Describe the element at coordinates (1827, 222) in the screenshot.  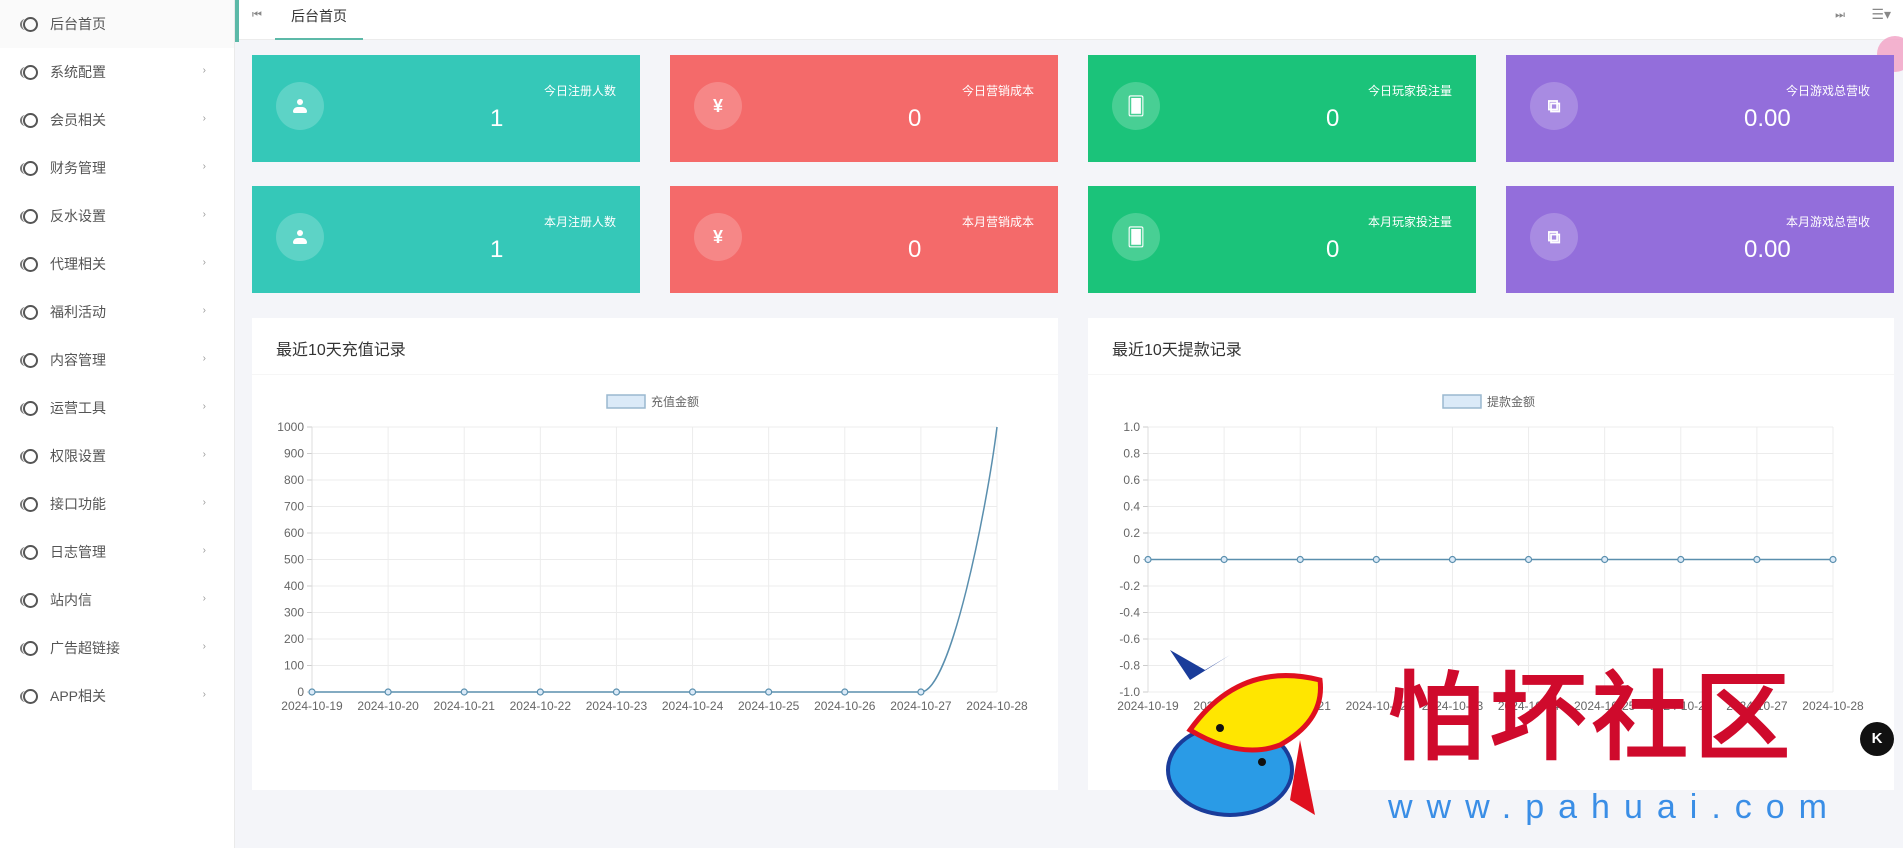
I see `stat-label: 本月游戏总营收` at that location.